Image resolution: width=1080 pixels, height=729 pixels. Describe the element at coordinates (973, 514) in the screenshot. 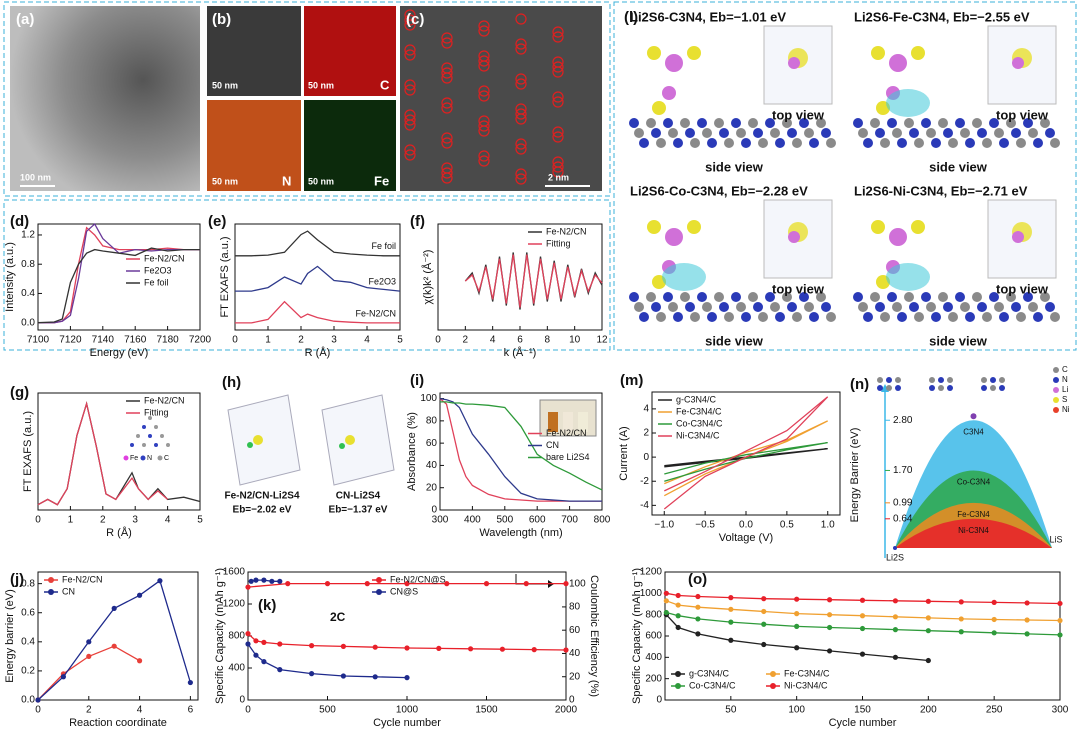

I see `category-label: Fe-C3N4` at that location.